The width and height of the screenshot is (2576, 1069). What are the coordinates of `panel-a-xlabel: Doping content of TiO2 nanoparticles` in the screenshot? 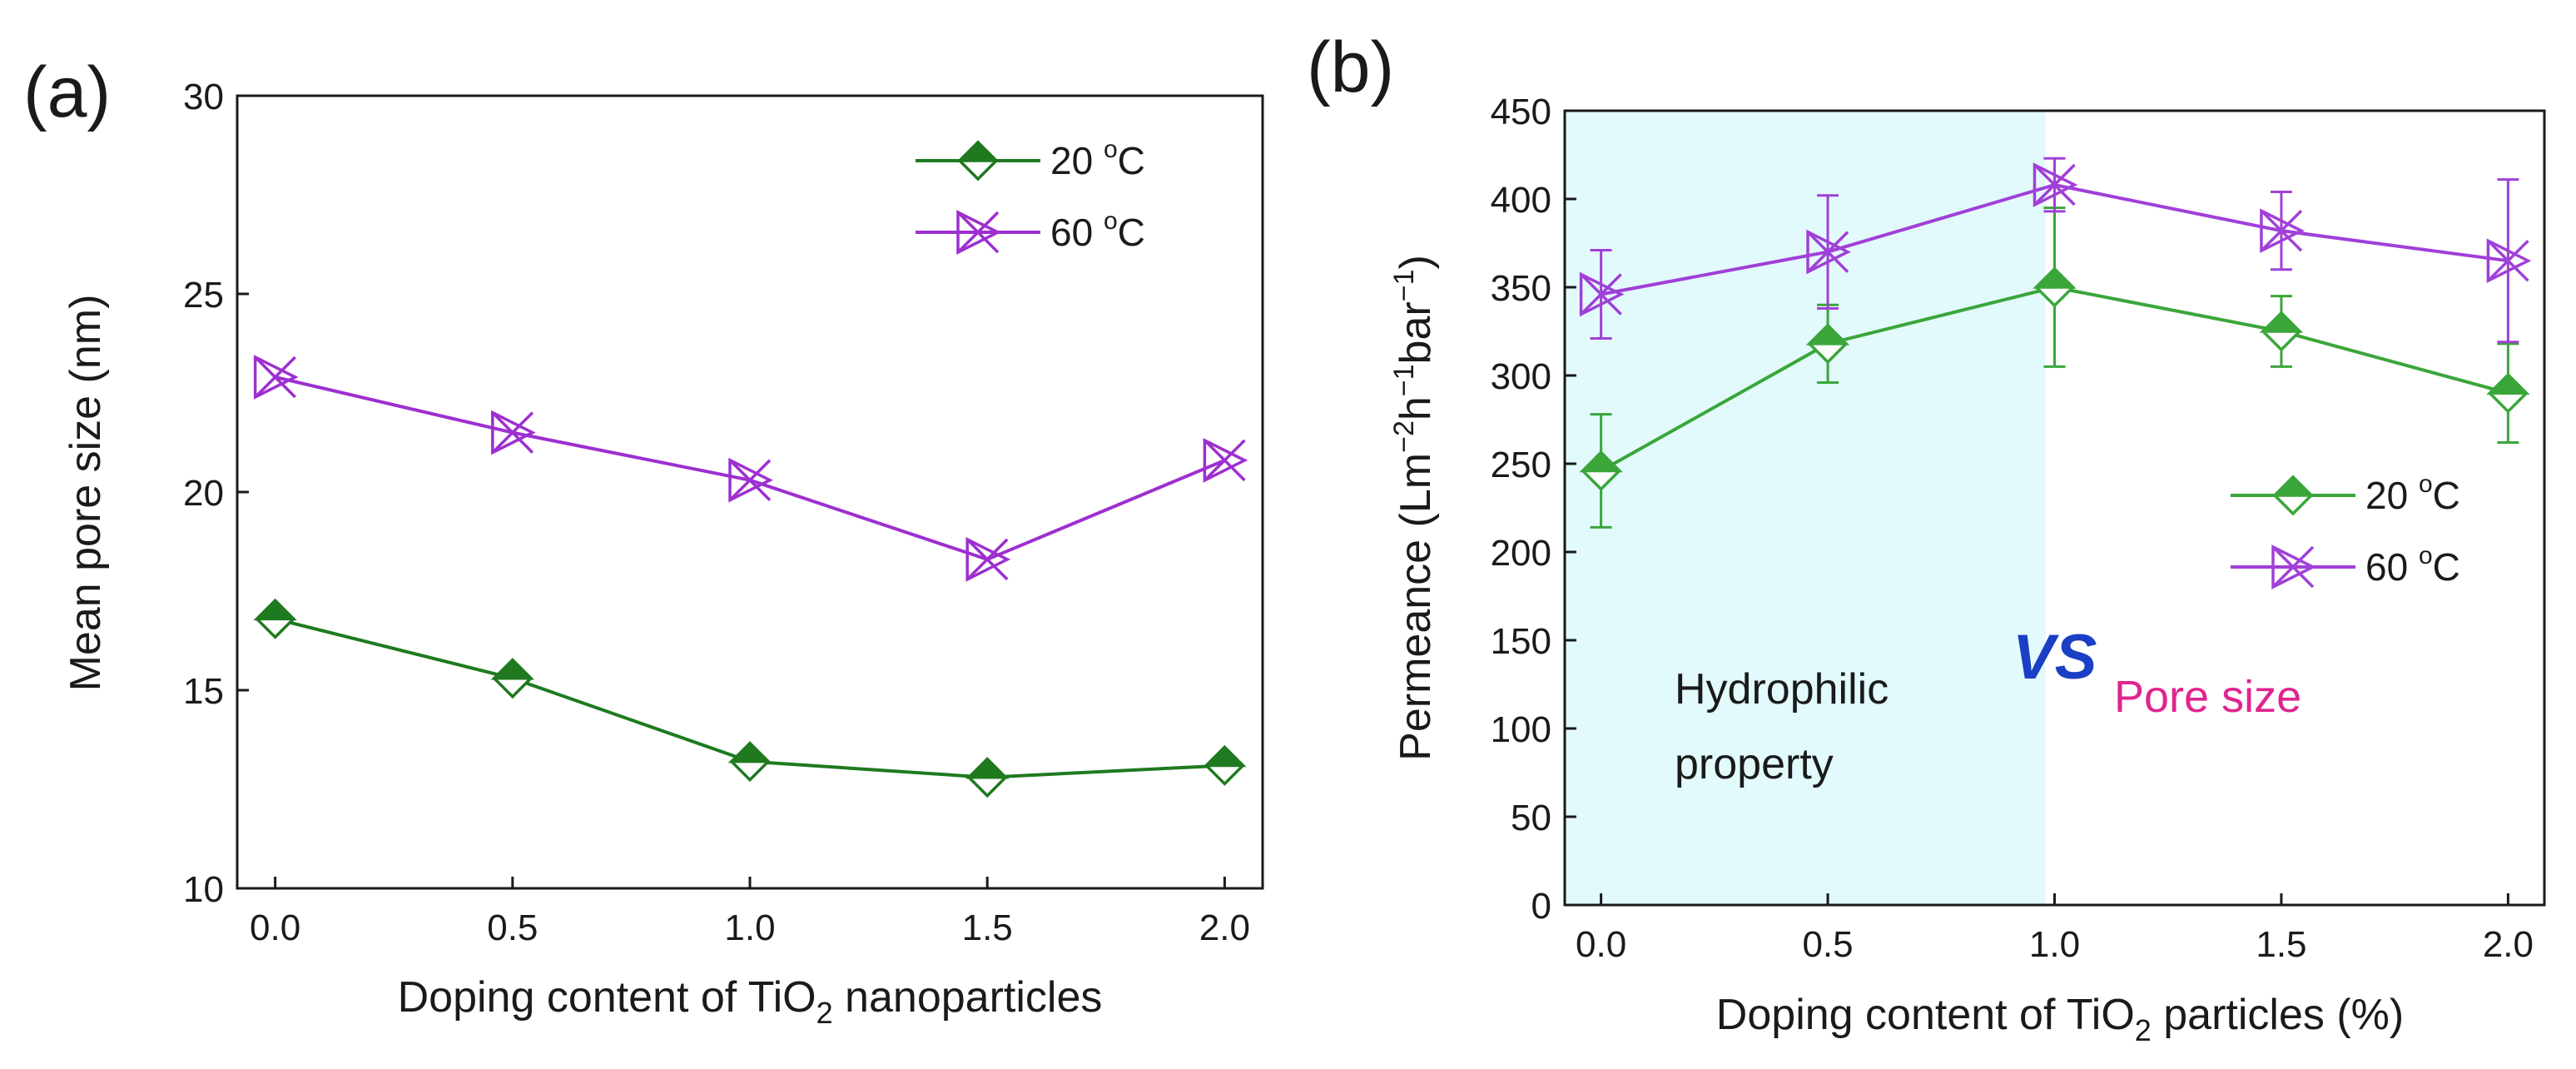 It's located at (750, 1001).